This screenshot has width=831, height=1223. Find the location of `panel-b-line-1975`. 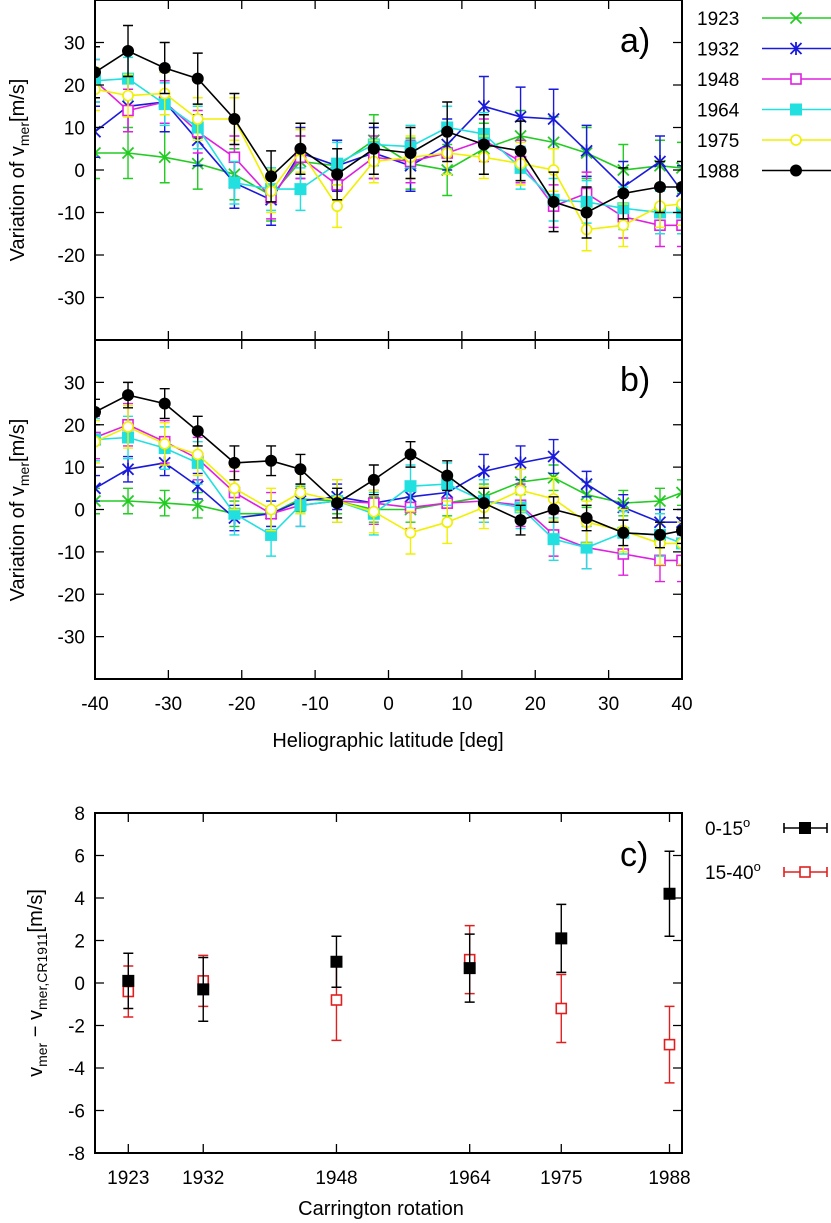

panel-b-line-1975 is located at coordinates (388, 485).